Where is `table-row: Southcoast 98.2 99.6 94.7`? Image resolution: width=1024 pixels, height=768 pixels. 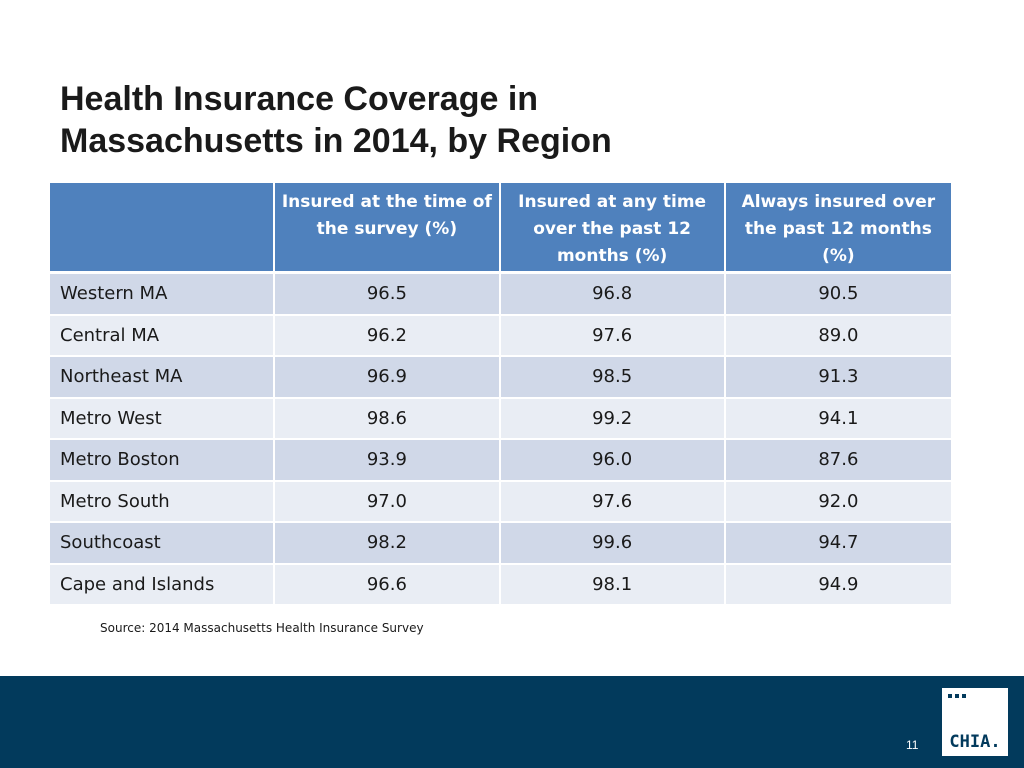 table-row: Southcoast 98.2 99.6 94.7 is located at coordinates (500, 544).